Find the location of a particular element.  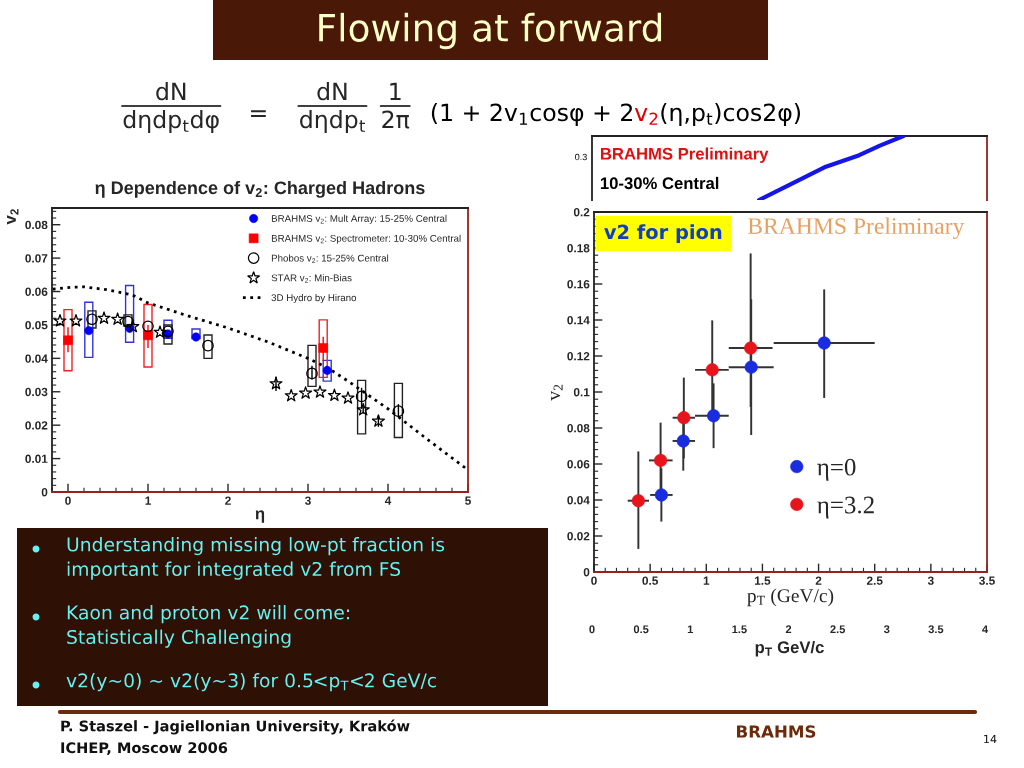

legend-label: η=3.2 is located at coordinates (845, 507).